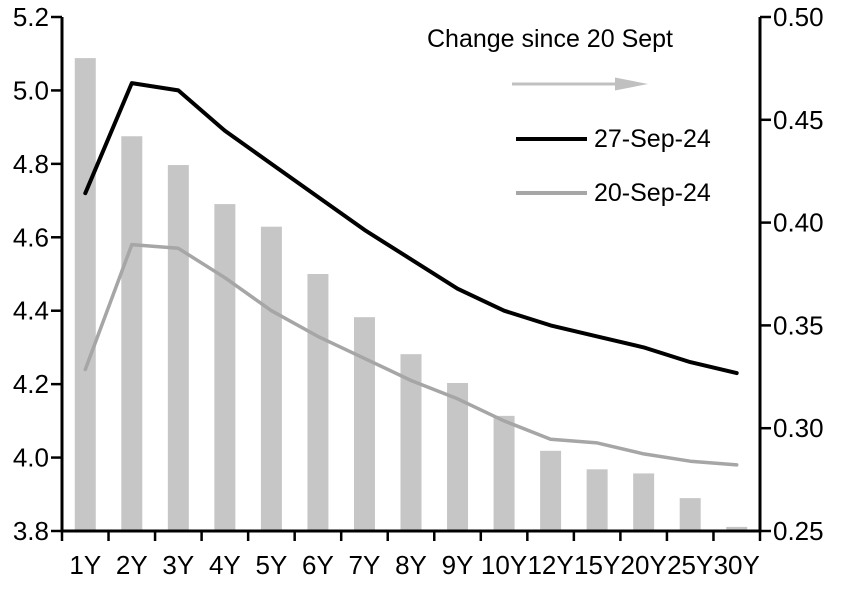  Describe the element at coordinates (225, 565) in the screenshot. I see `x-axis-label-4Y: 4Y` at that location.